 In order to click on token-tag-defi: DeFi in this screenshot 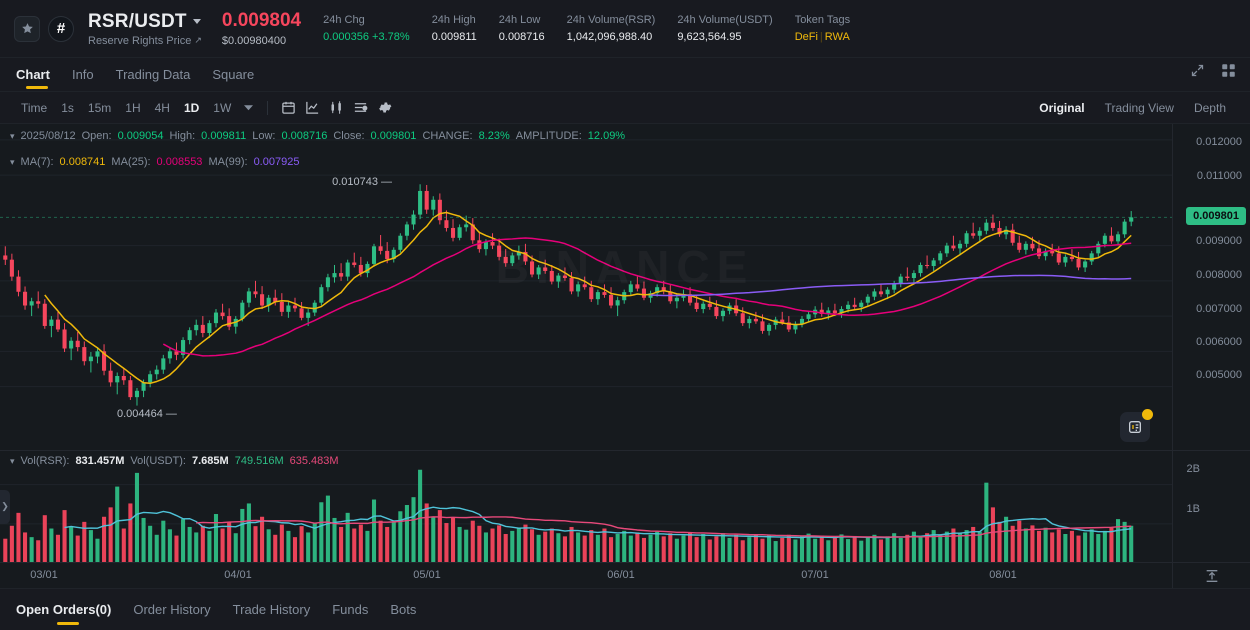, I will do `click(806, 37)`.